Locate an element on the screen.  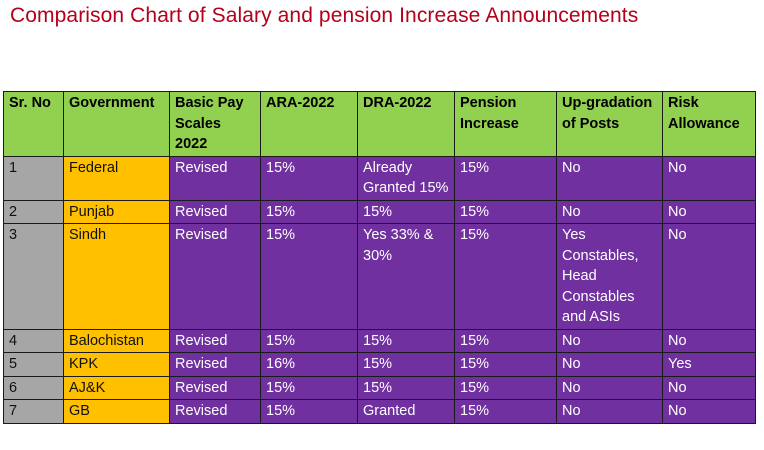
government-cell: Balochistan is located at coordinates (116, 340).